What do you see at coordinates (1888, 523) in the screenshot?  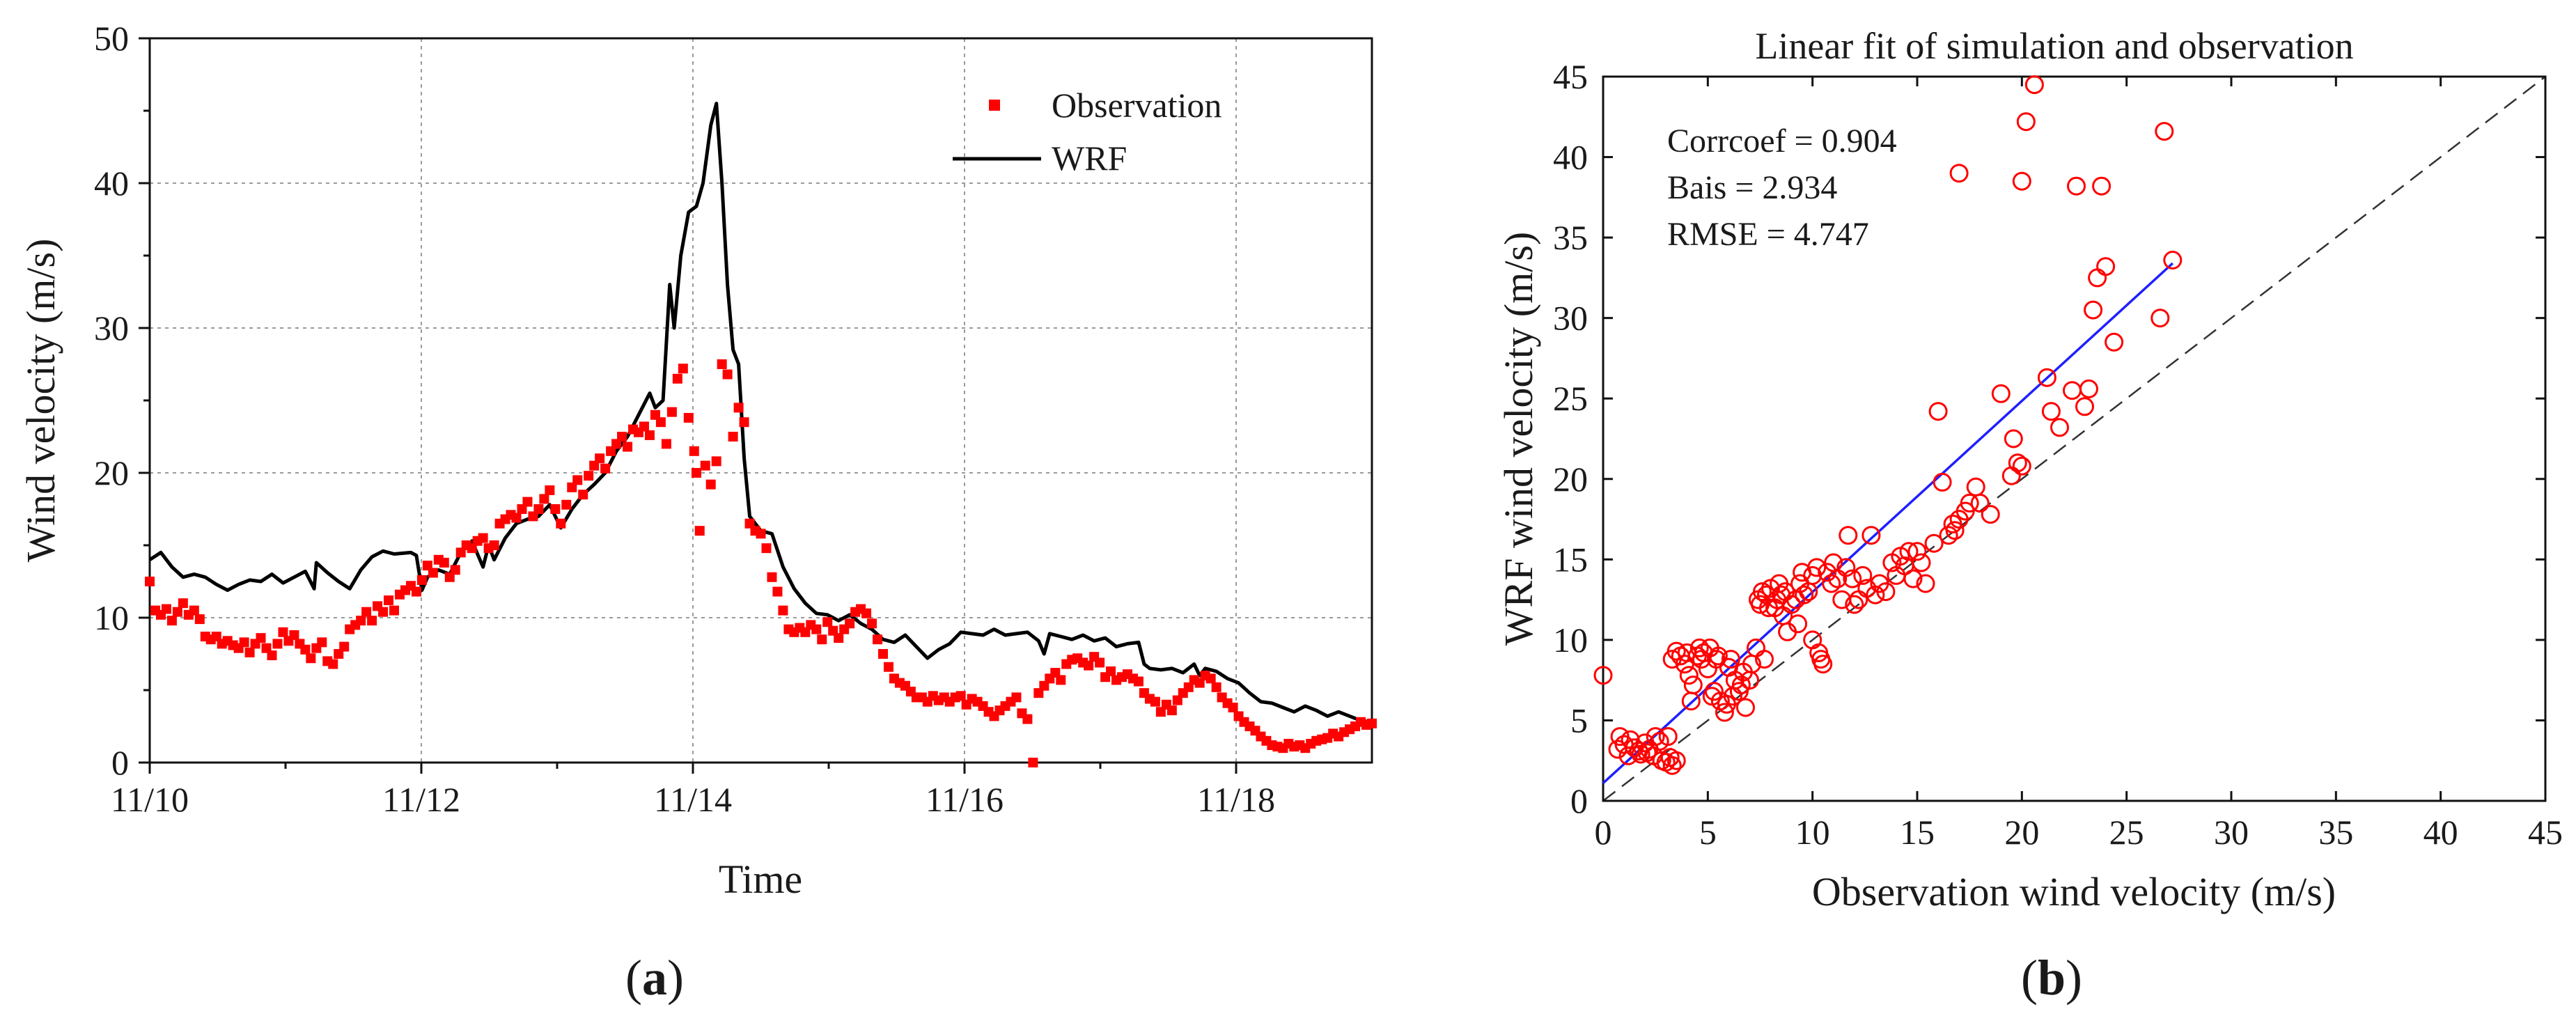 I see `linear-fit-line` at bounding box center [1888, 523].